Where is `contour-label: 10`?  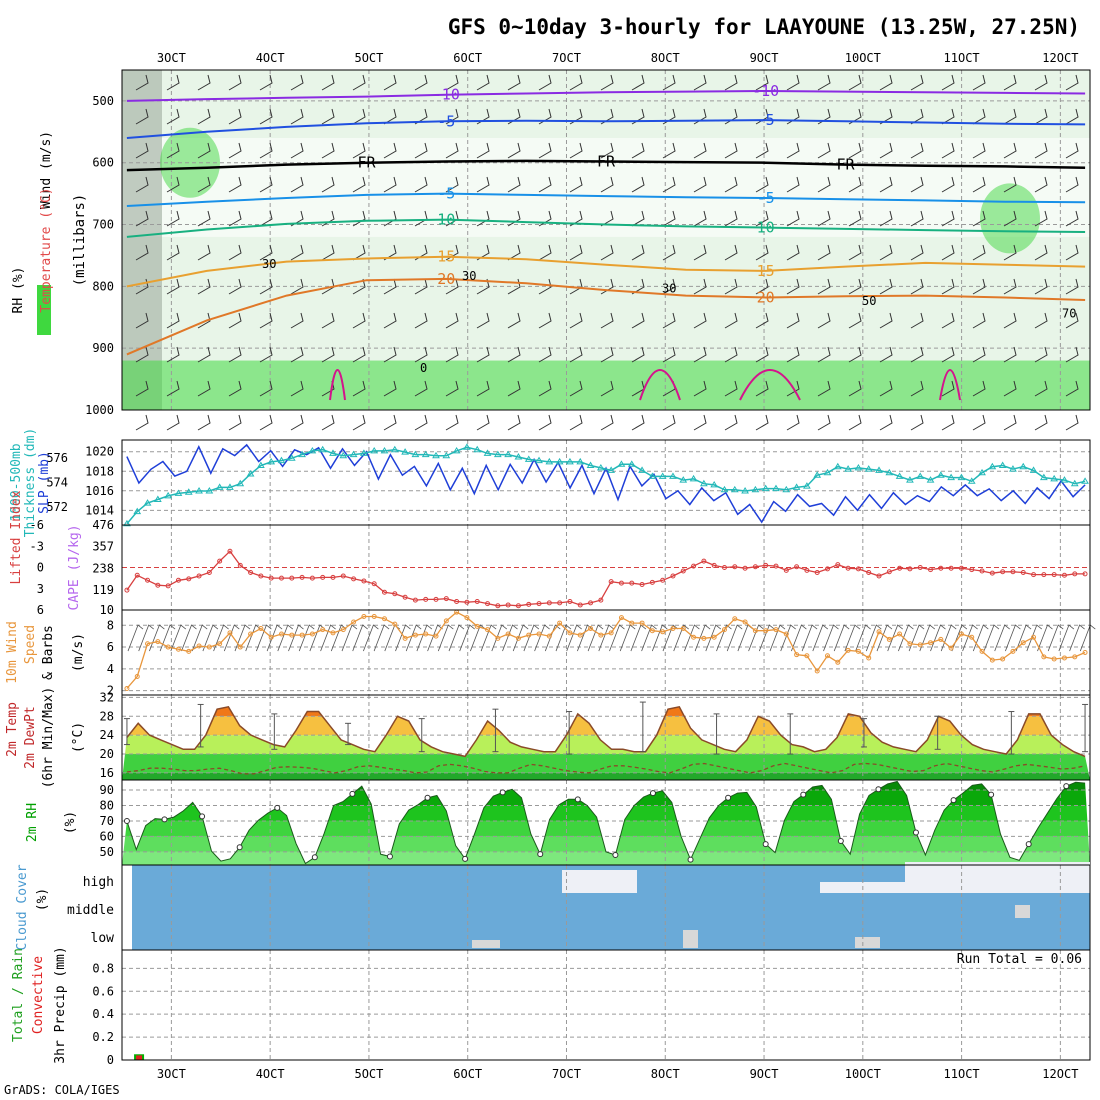 contour-label: 10 is located at coordinates (446, 220).